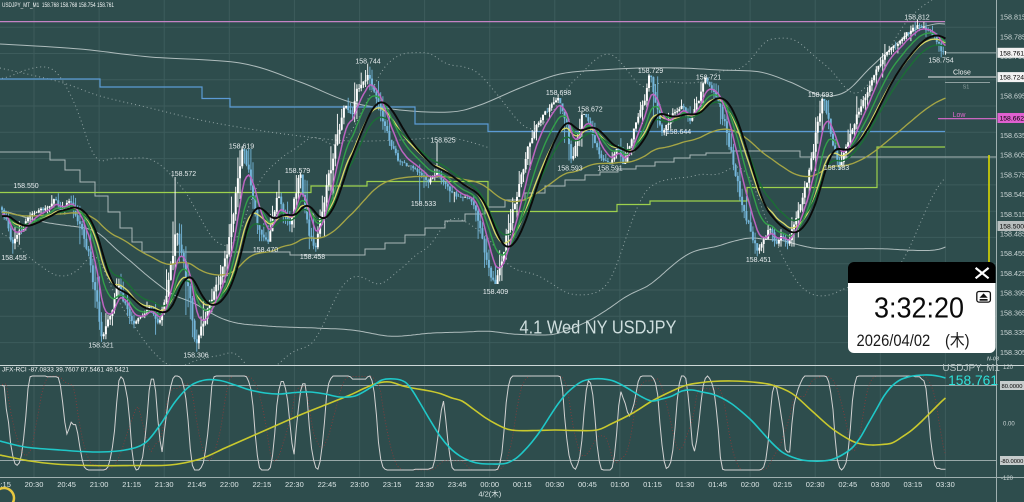 The height and width of the screenshot is (502, 1024). What do you see at coordinates (916, 18) in the screenshot?
I see `svg-text: 158.812` at bounding box center [916, 18].